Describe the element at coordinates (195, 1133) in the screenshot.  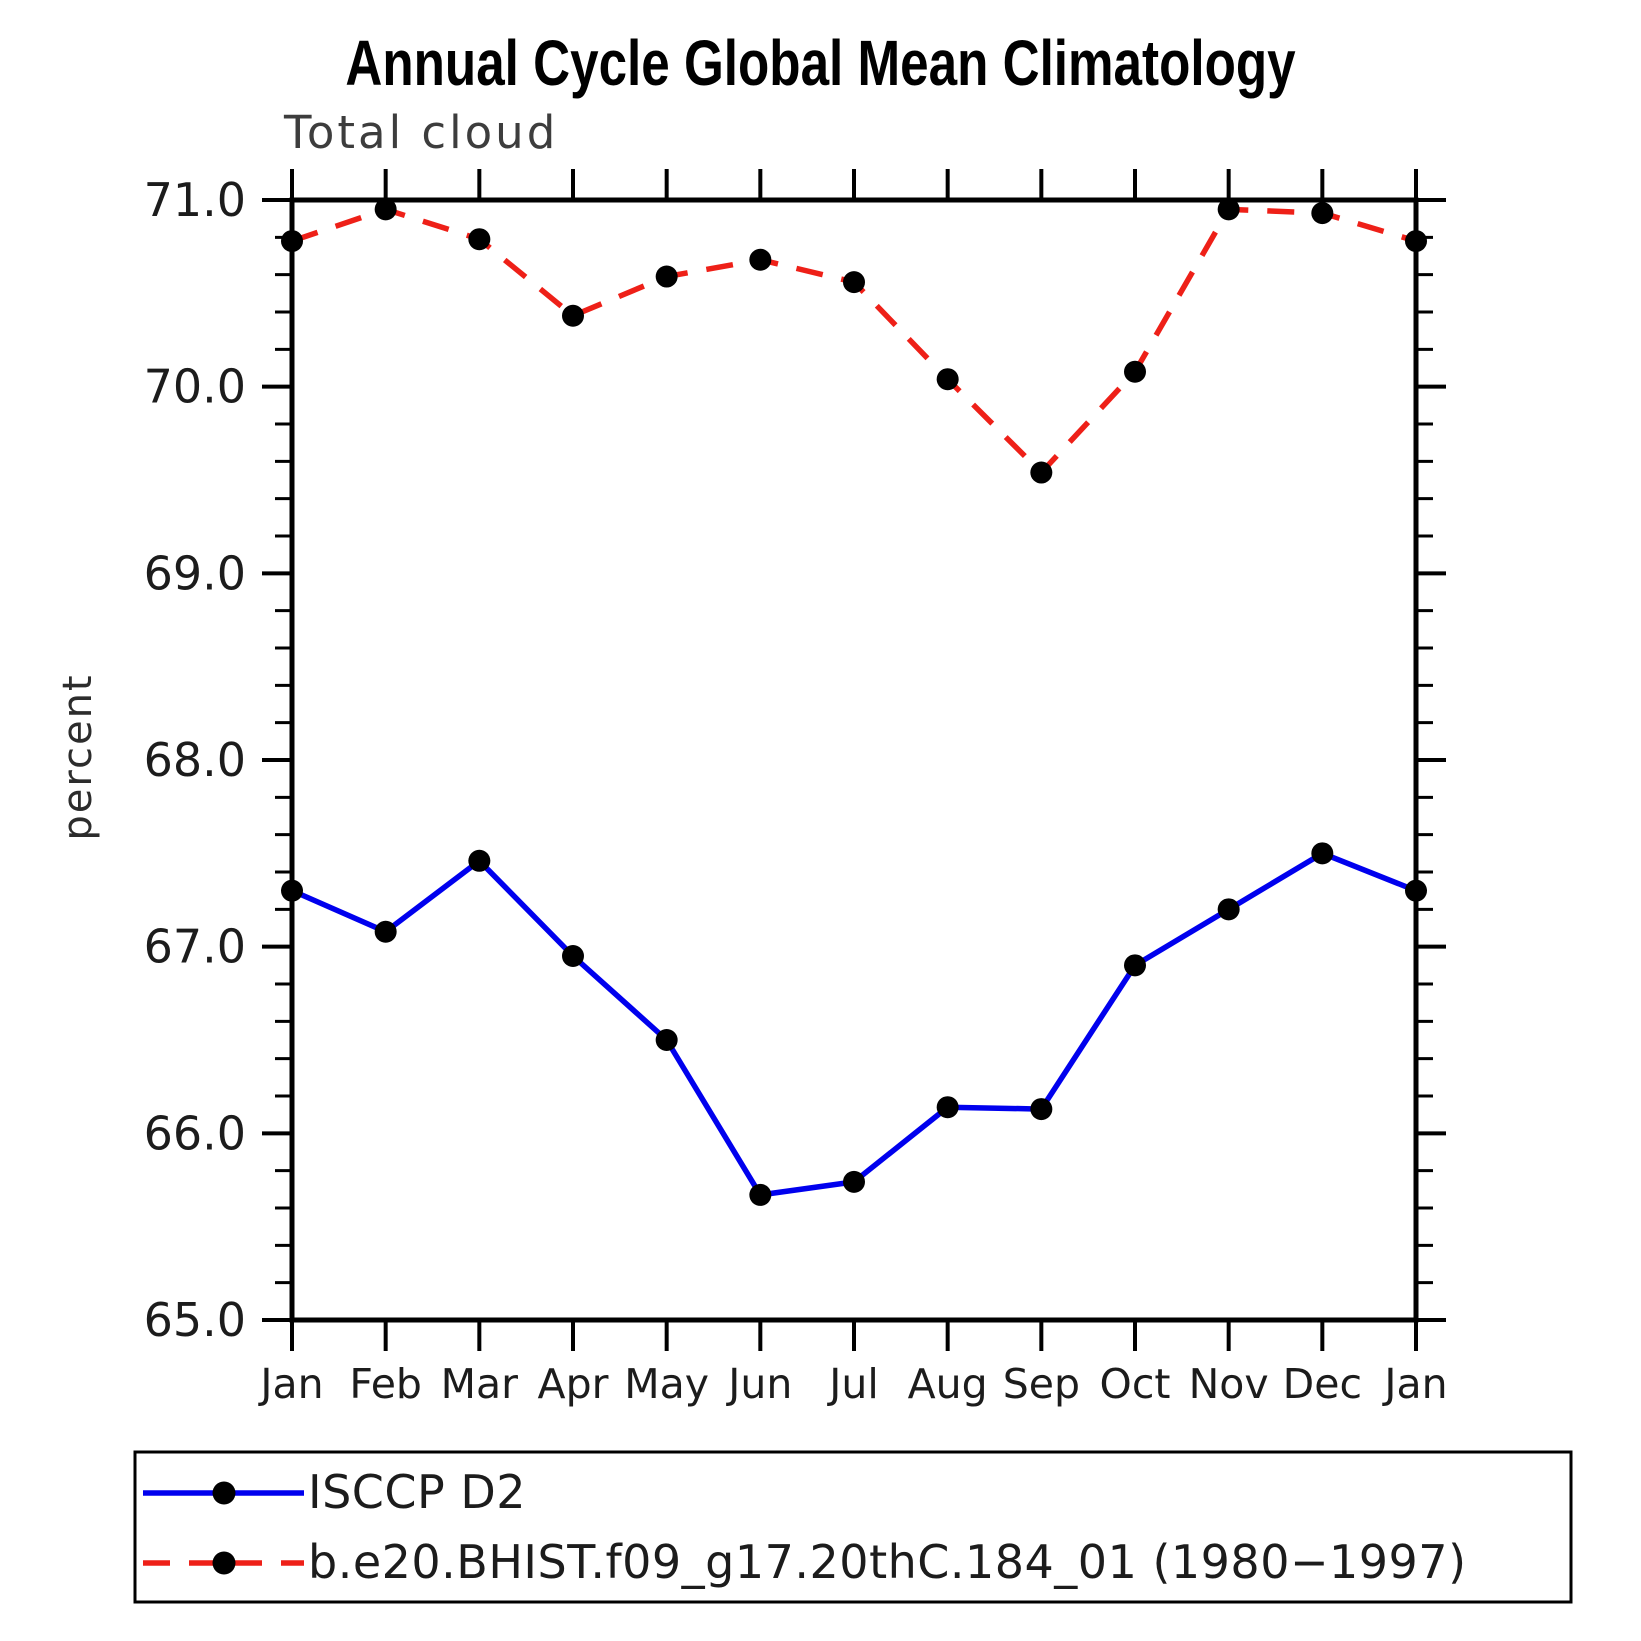
I see `y-tick-label: 66.0` at that location.